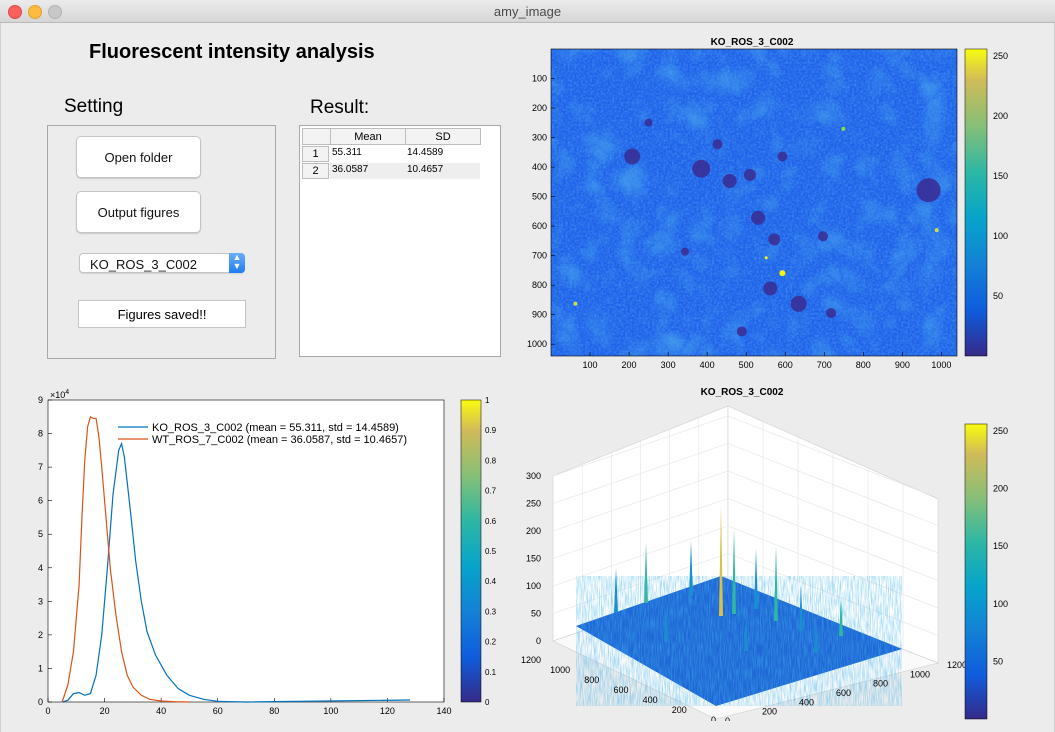  I want to click on maximize-window-button, so click(55, 12).